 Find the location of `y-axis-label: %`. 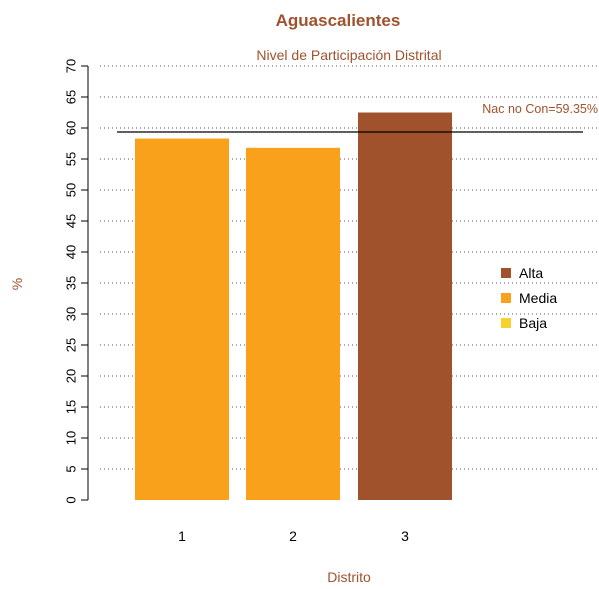

y-axis-label: % is located at coordinates (17, 284).